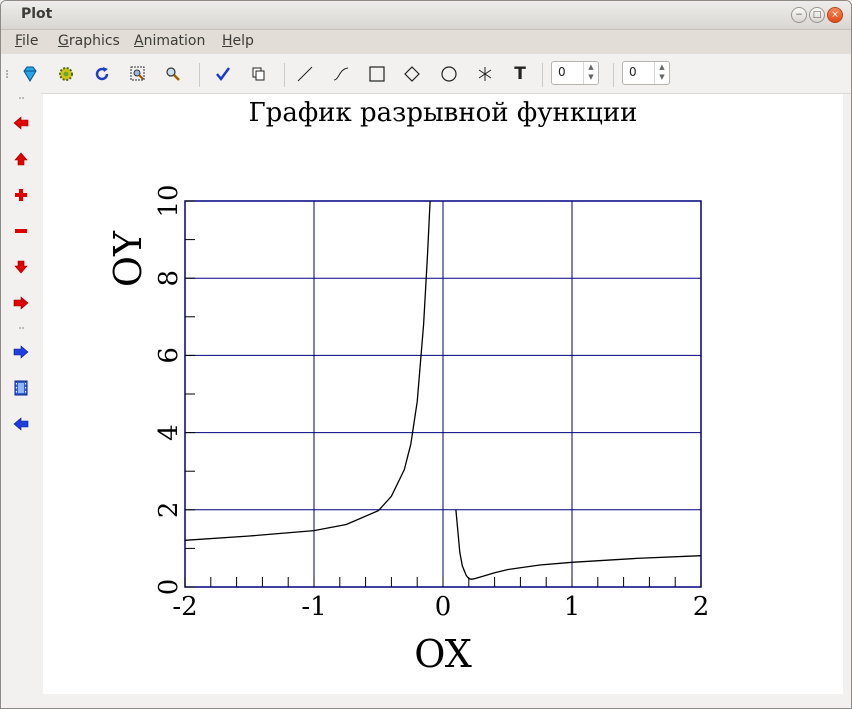 Image resolution: width=852 pixels, height=709 pixels. I want to click on menu-file-label: ile, so click(30, 41).